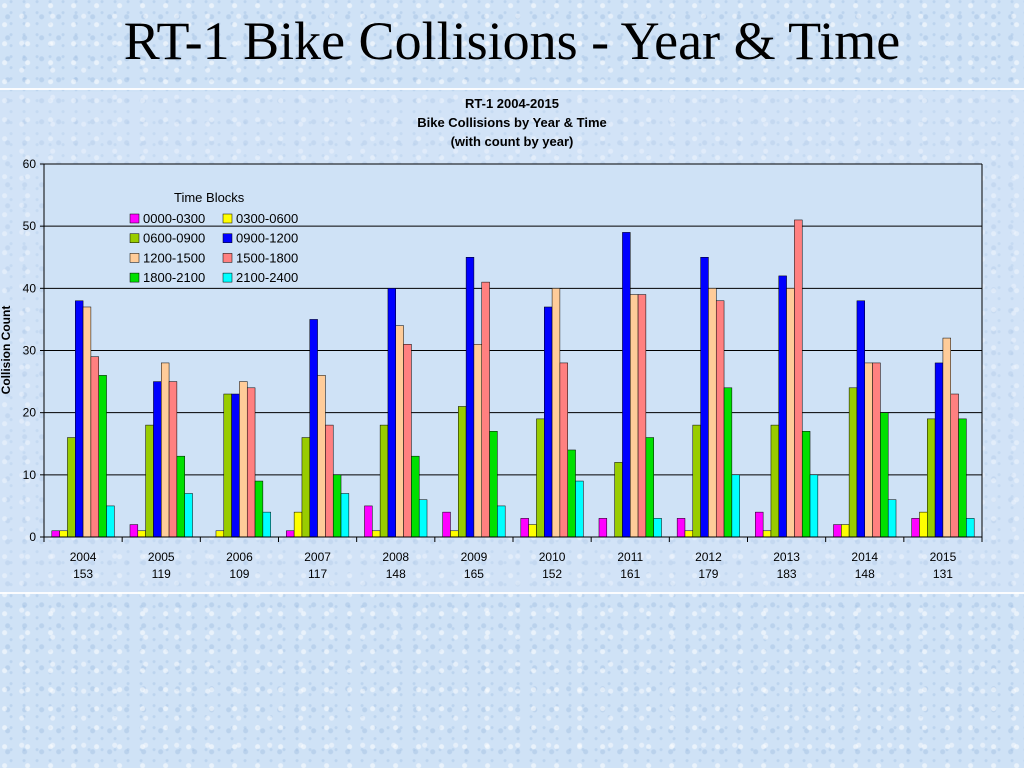 The height and width of the screenshot is (768, 1024). What do you see at coordinates (317, 557) in the screenshot?
I see `x-tick-label-year: 2007` at bounding box center [317, 557].